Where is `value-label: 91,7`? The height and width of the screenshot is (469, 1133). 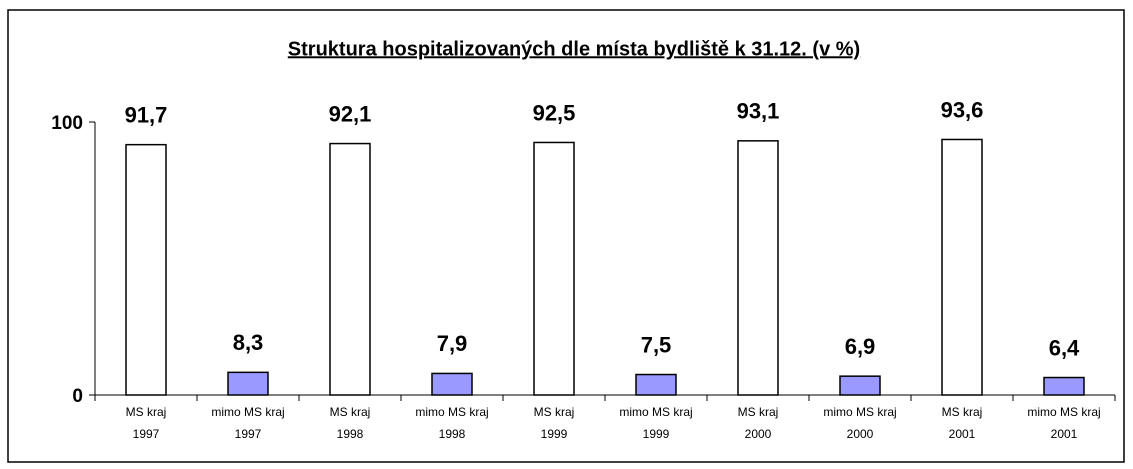 value-label: 91,7 is located at coordinates (146, 114).